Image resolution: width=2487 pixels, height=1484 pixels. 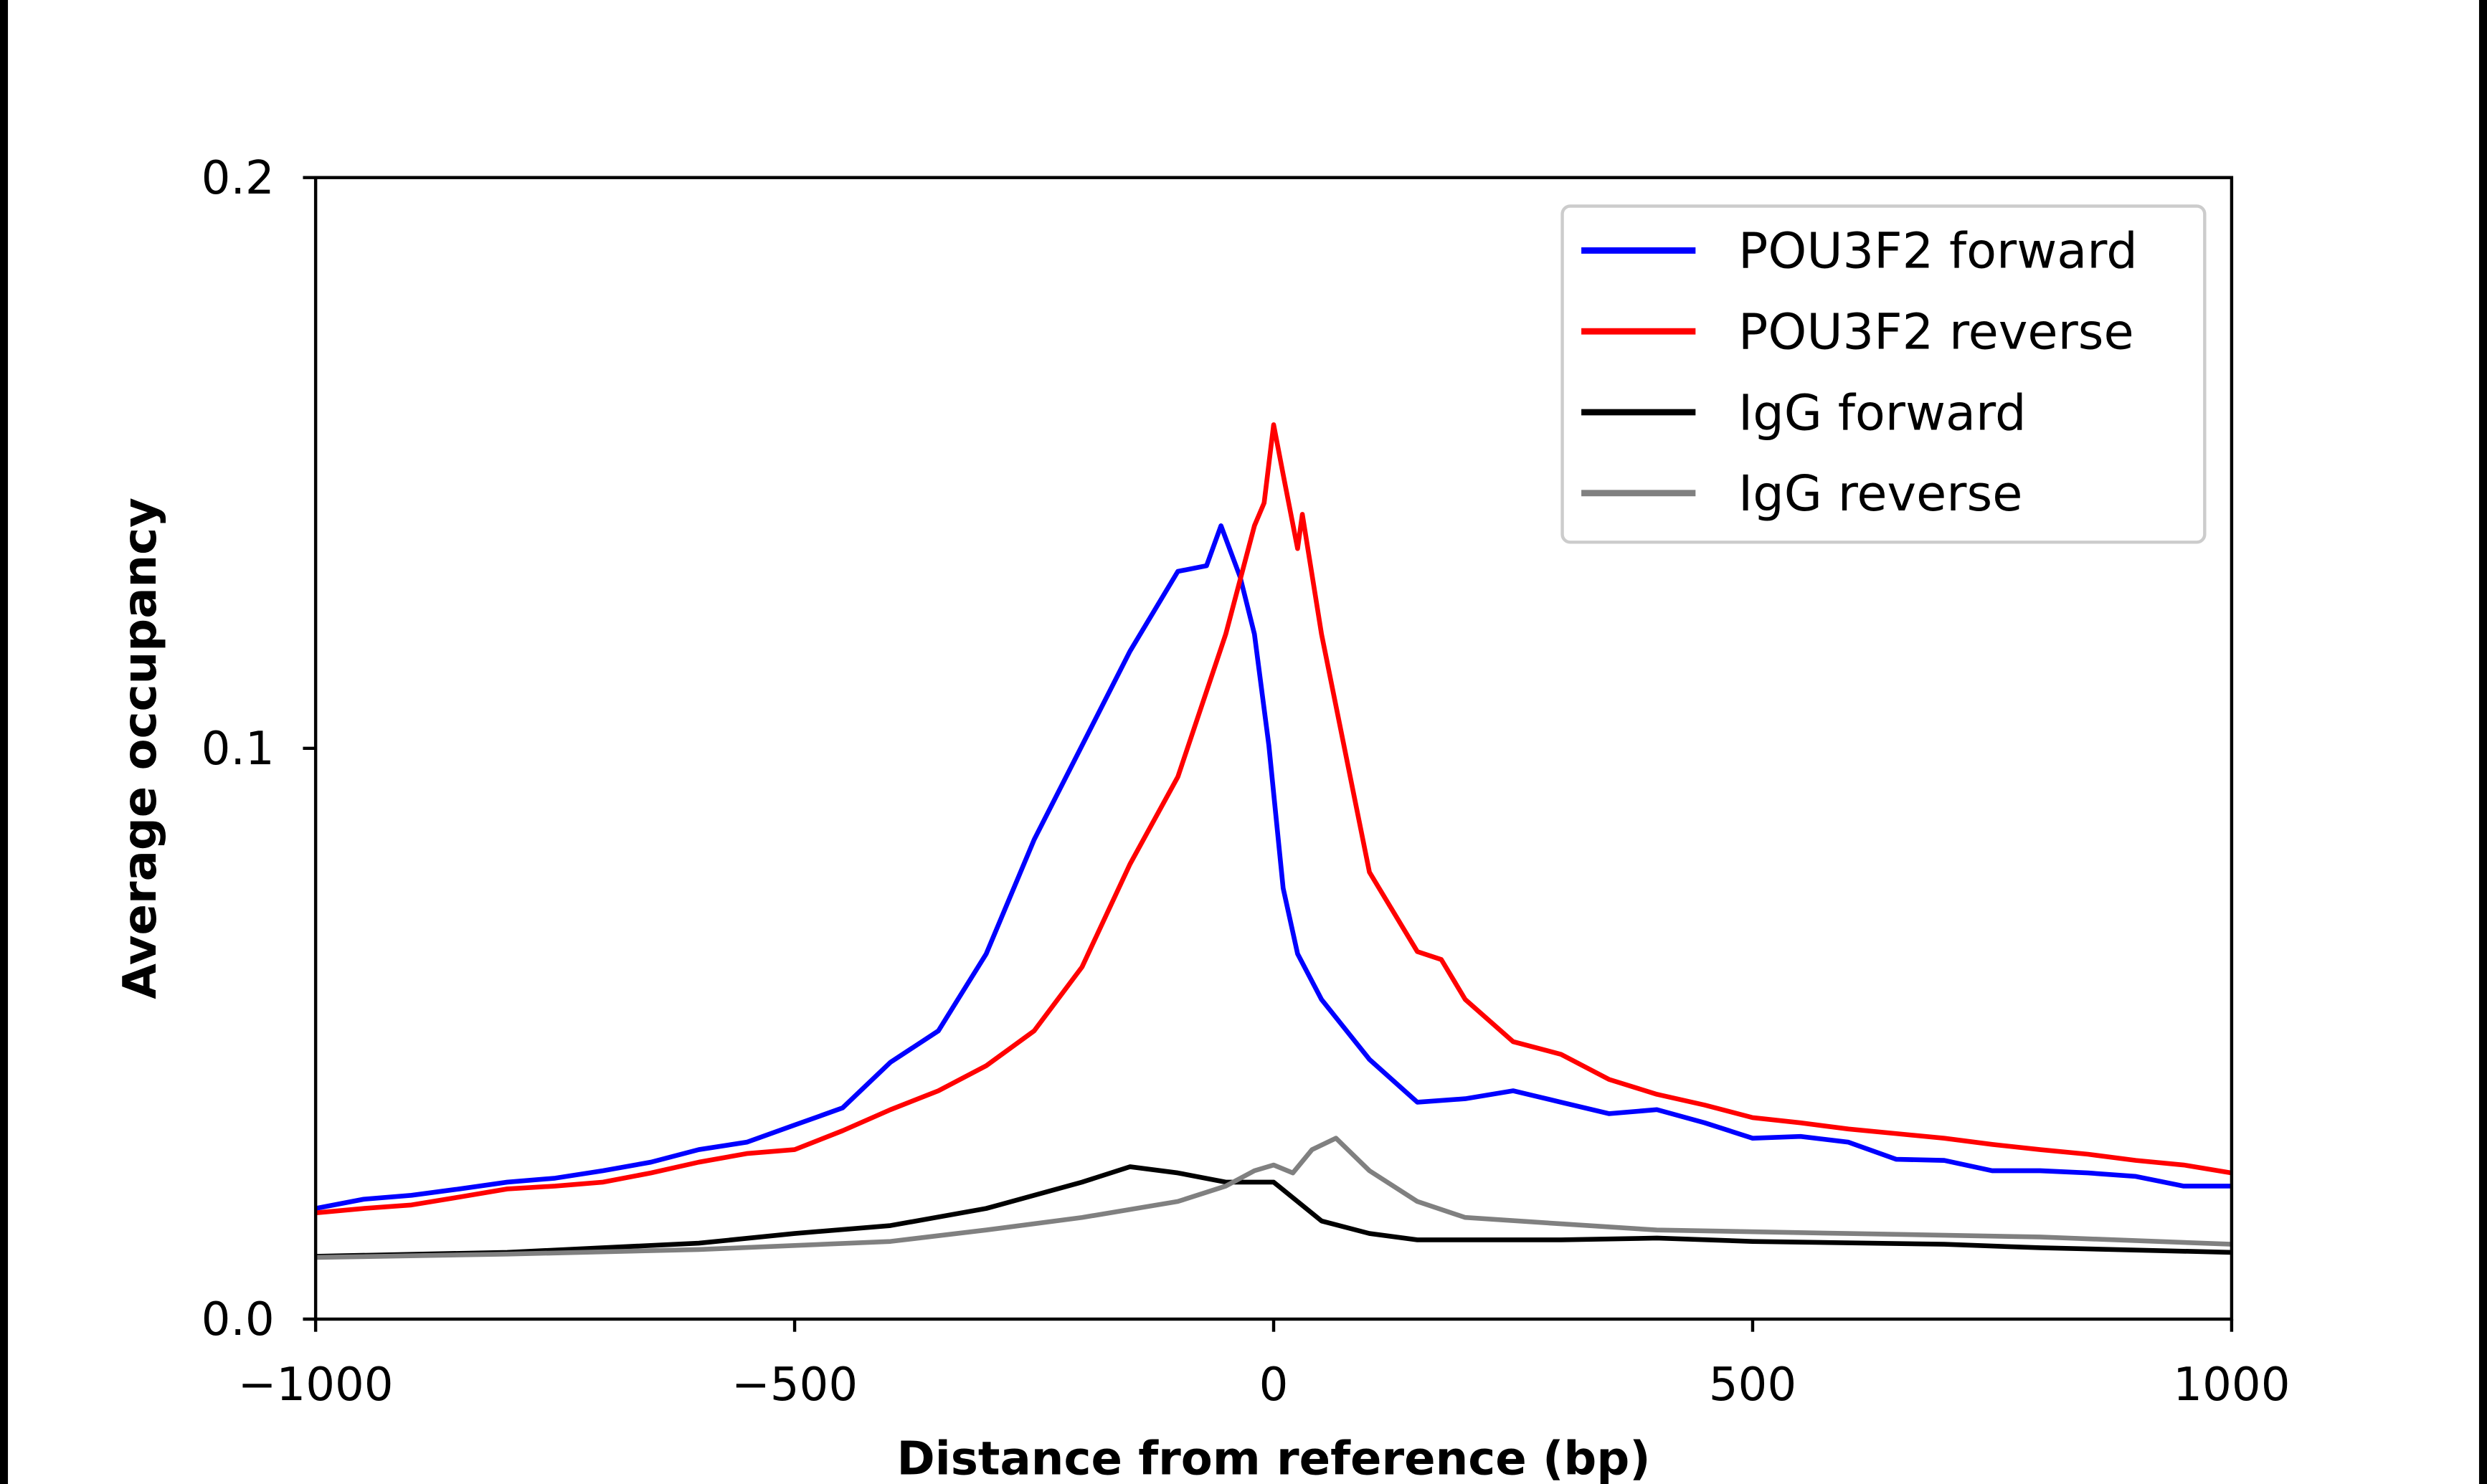 I want to click on x-tick-label: 1000, so click(x=2232, y=1385).